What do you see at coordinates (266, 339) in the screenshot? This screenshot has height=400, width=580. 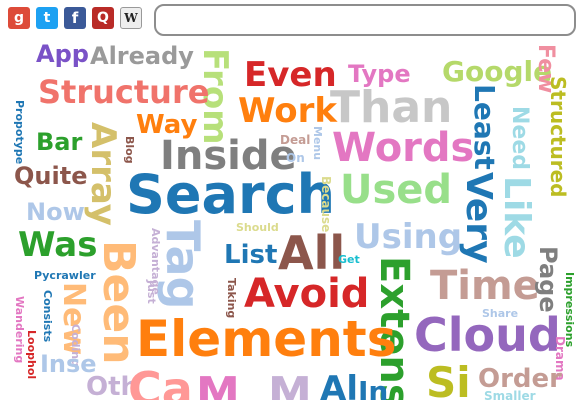 I see `cloud-word: Elements` at bounding box center [266, 339].